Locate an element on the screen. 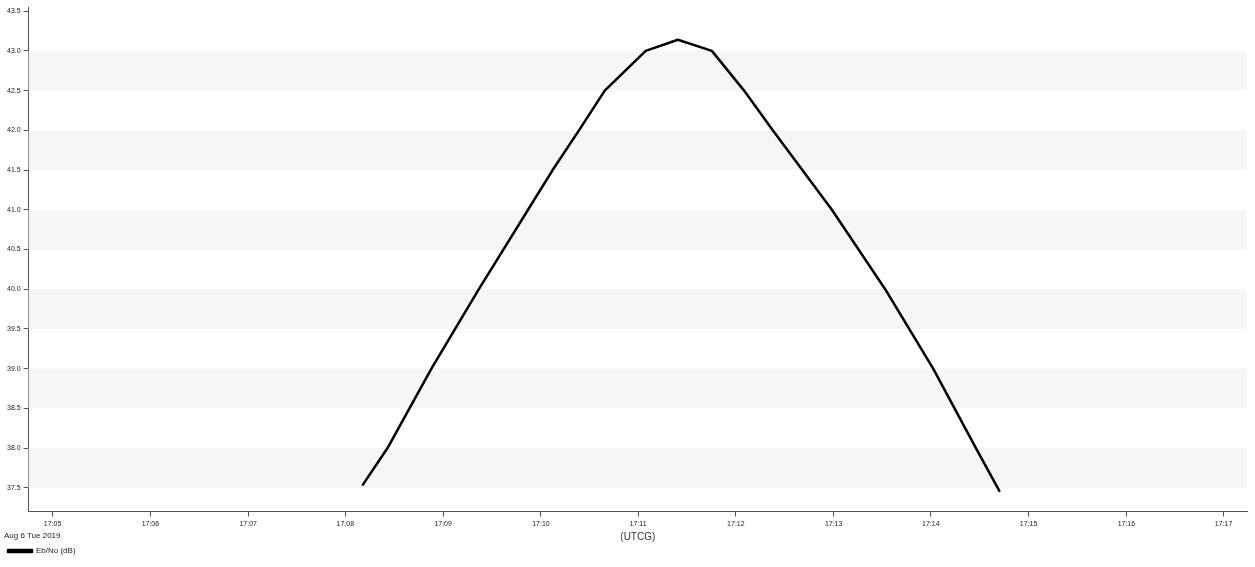  x-axis-title: (UTCG) is located at coordinates (638, 536).